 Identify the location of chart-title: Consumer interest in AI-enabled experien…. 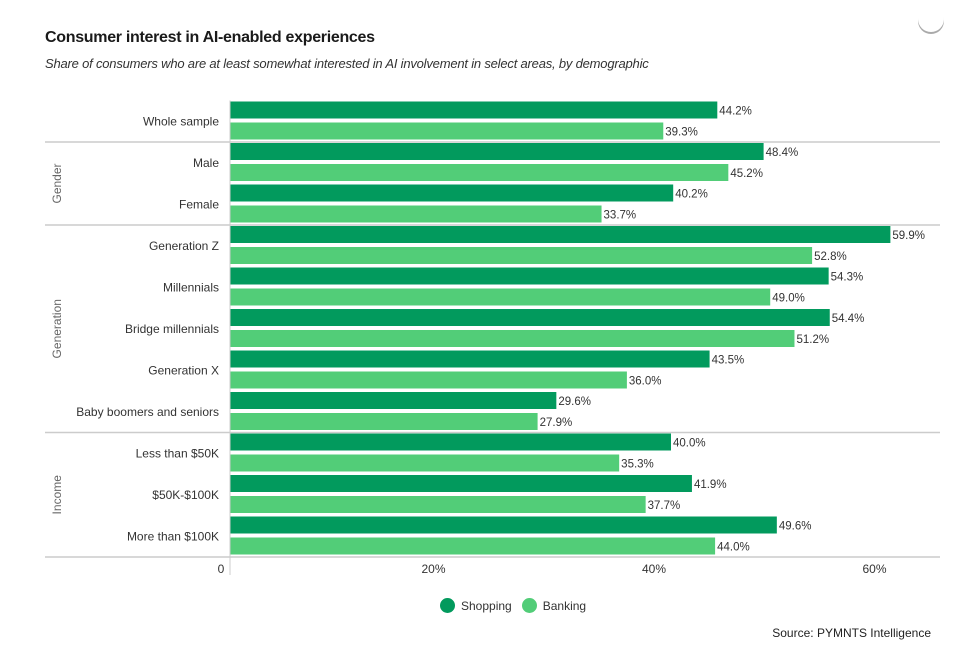
(210, 37).